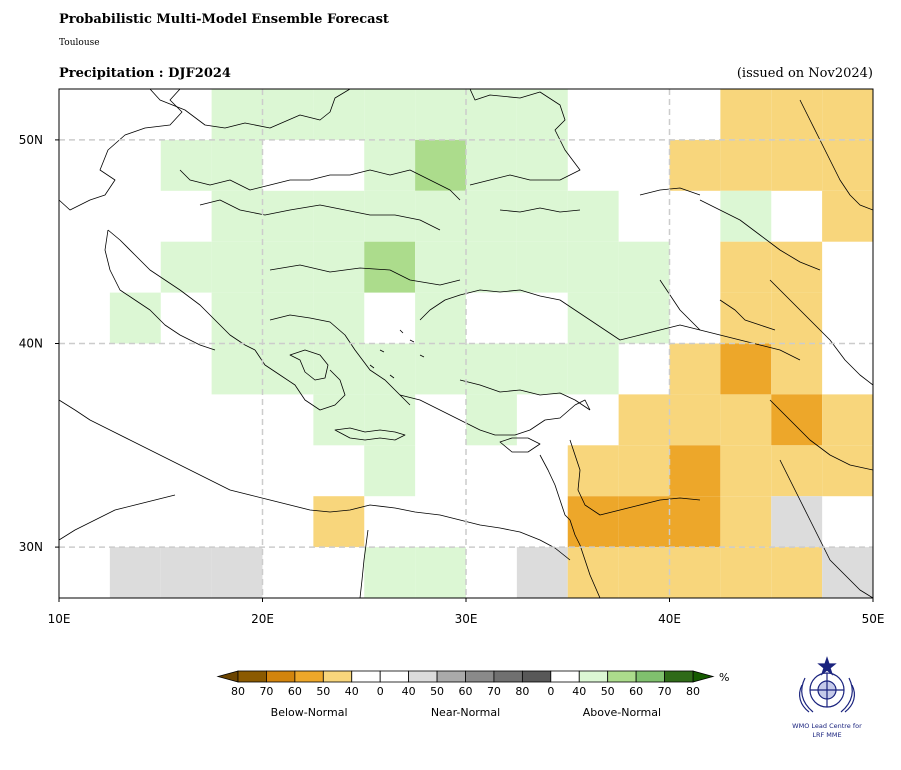 This screenshot has width=901, height=770. What do you see at coordinates (669, 619) in the screenshot?
I see `x-tick-label: 40E` at bounding box center [669, 619].